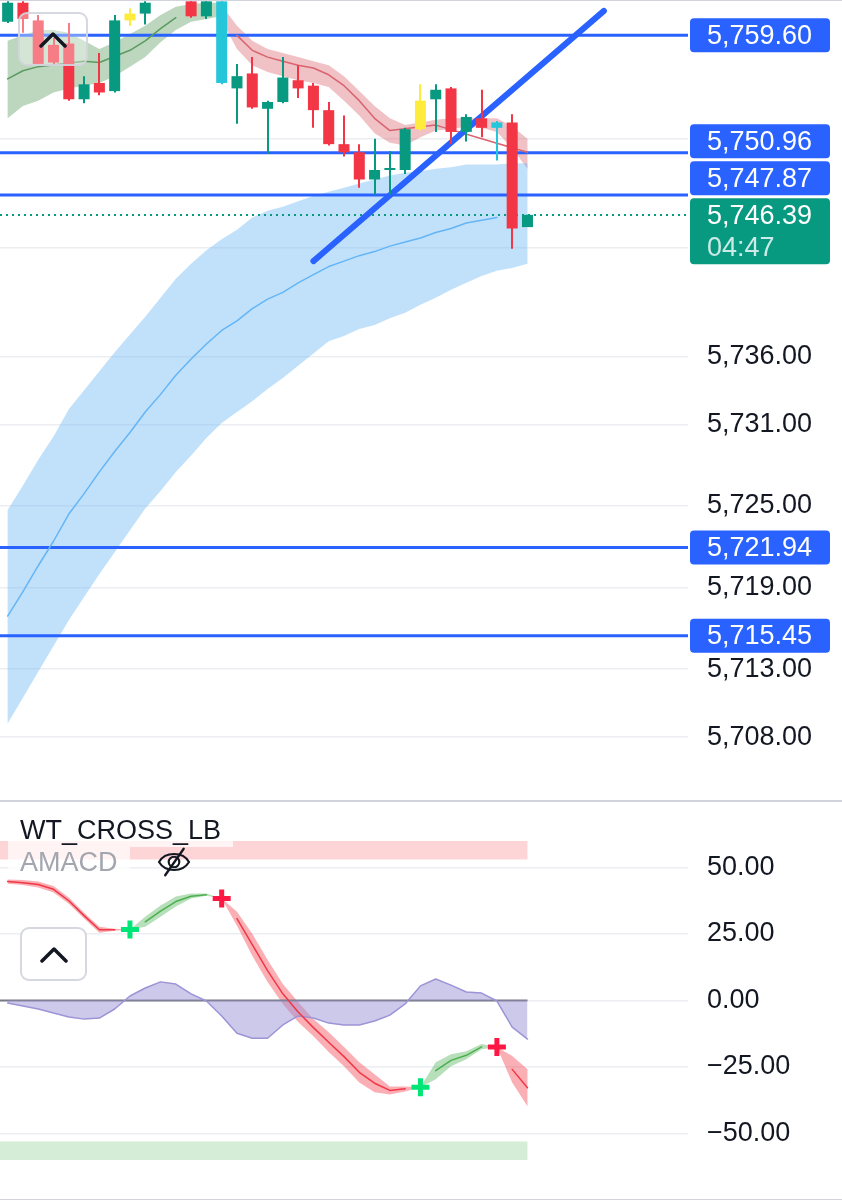  I want to click on y-tick-label: 5,736.00, so click(760, 354).